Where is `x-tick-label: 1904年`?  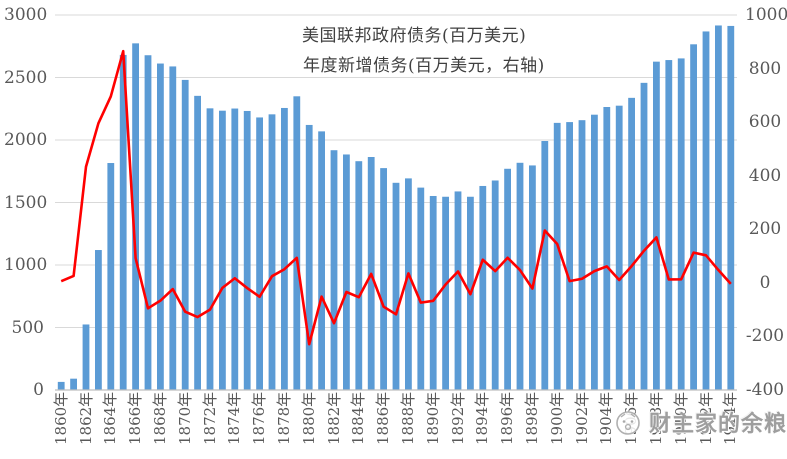 x-tick-label: 1904年 is located at coordinates (606, 418).